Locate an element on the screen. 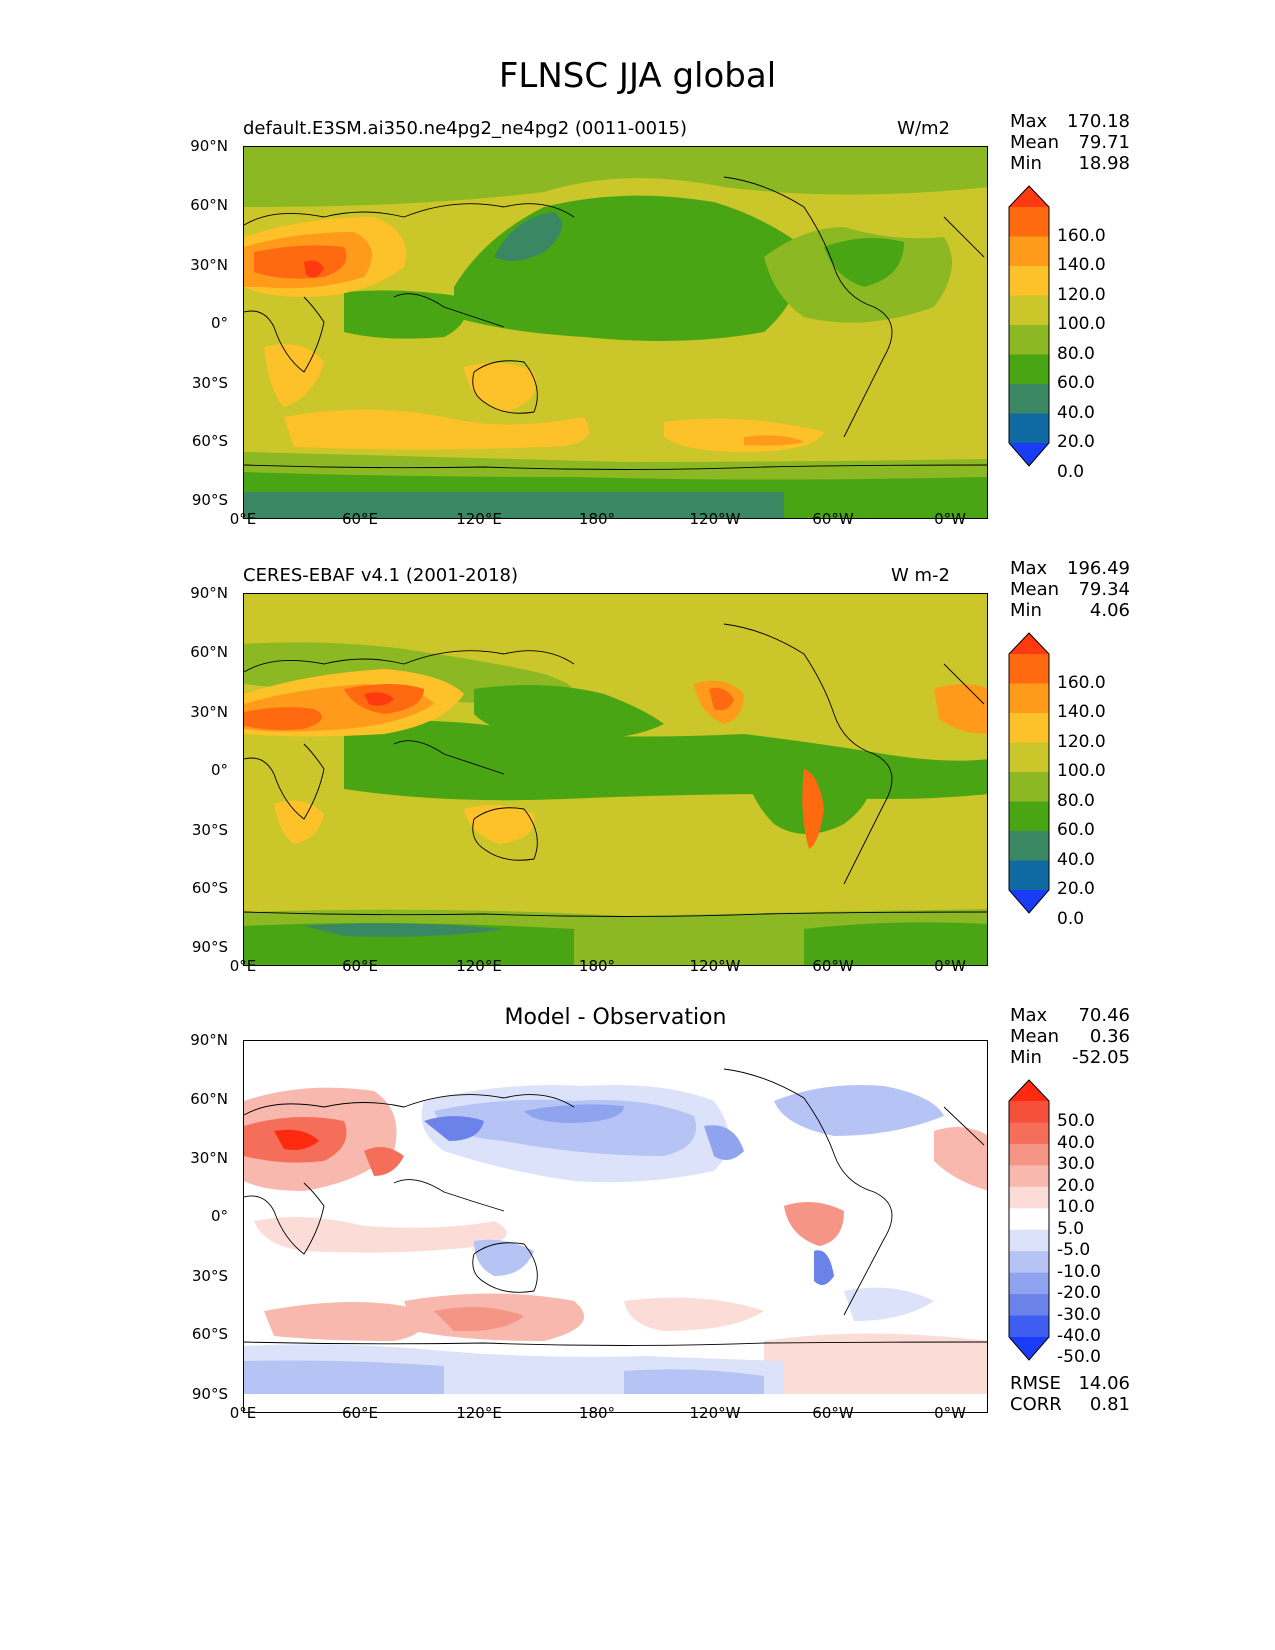  colorbar-tick-label: 30.0 is located at coordinates (1076, 1164).